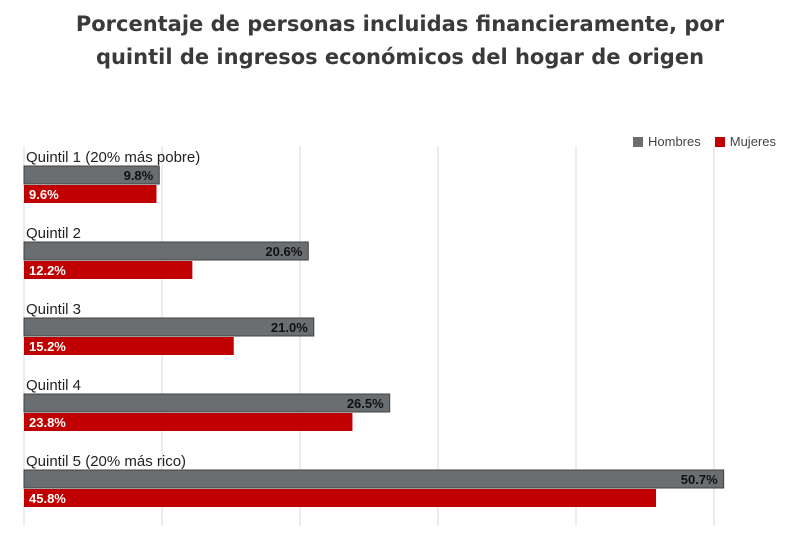  What do you see at coordinates (47, 422) in the screenshot?
I see `data-label-mujeres: 23.8%` at bounding box center [47, 422].